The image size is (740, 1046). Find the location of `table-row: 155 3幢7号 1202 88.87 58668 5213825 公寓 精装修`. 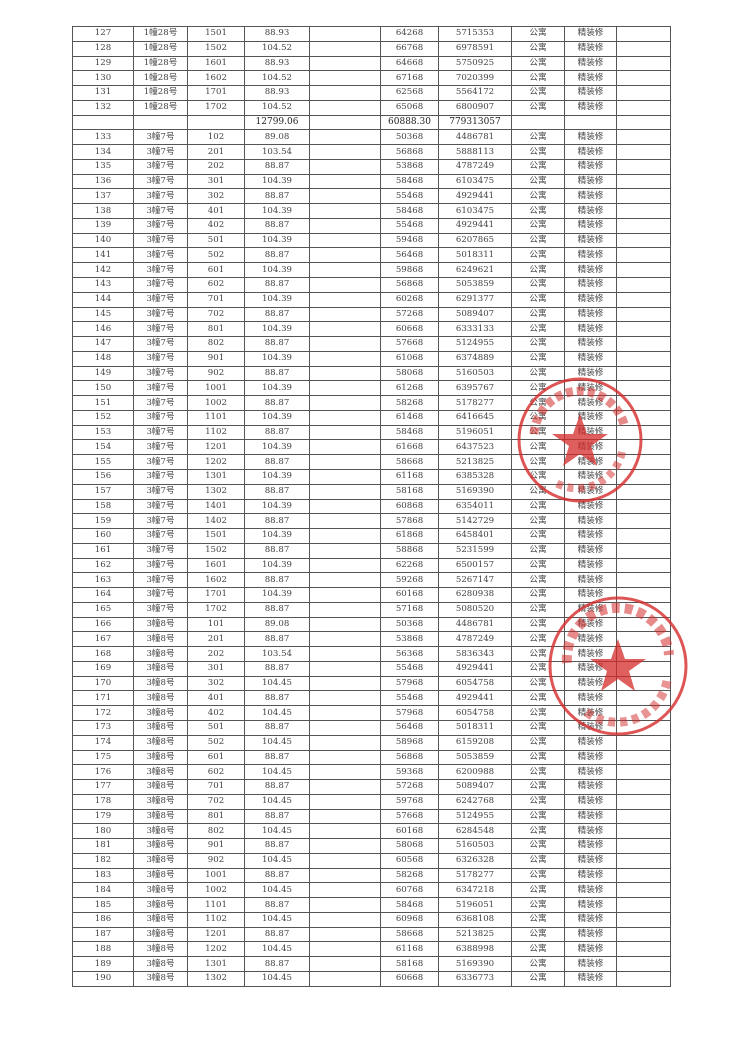

table-row: 155 3幢7号 1202 88.87 58668 5213825 公寓 精装修 is located at coordinates (371, 462).